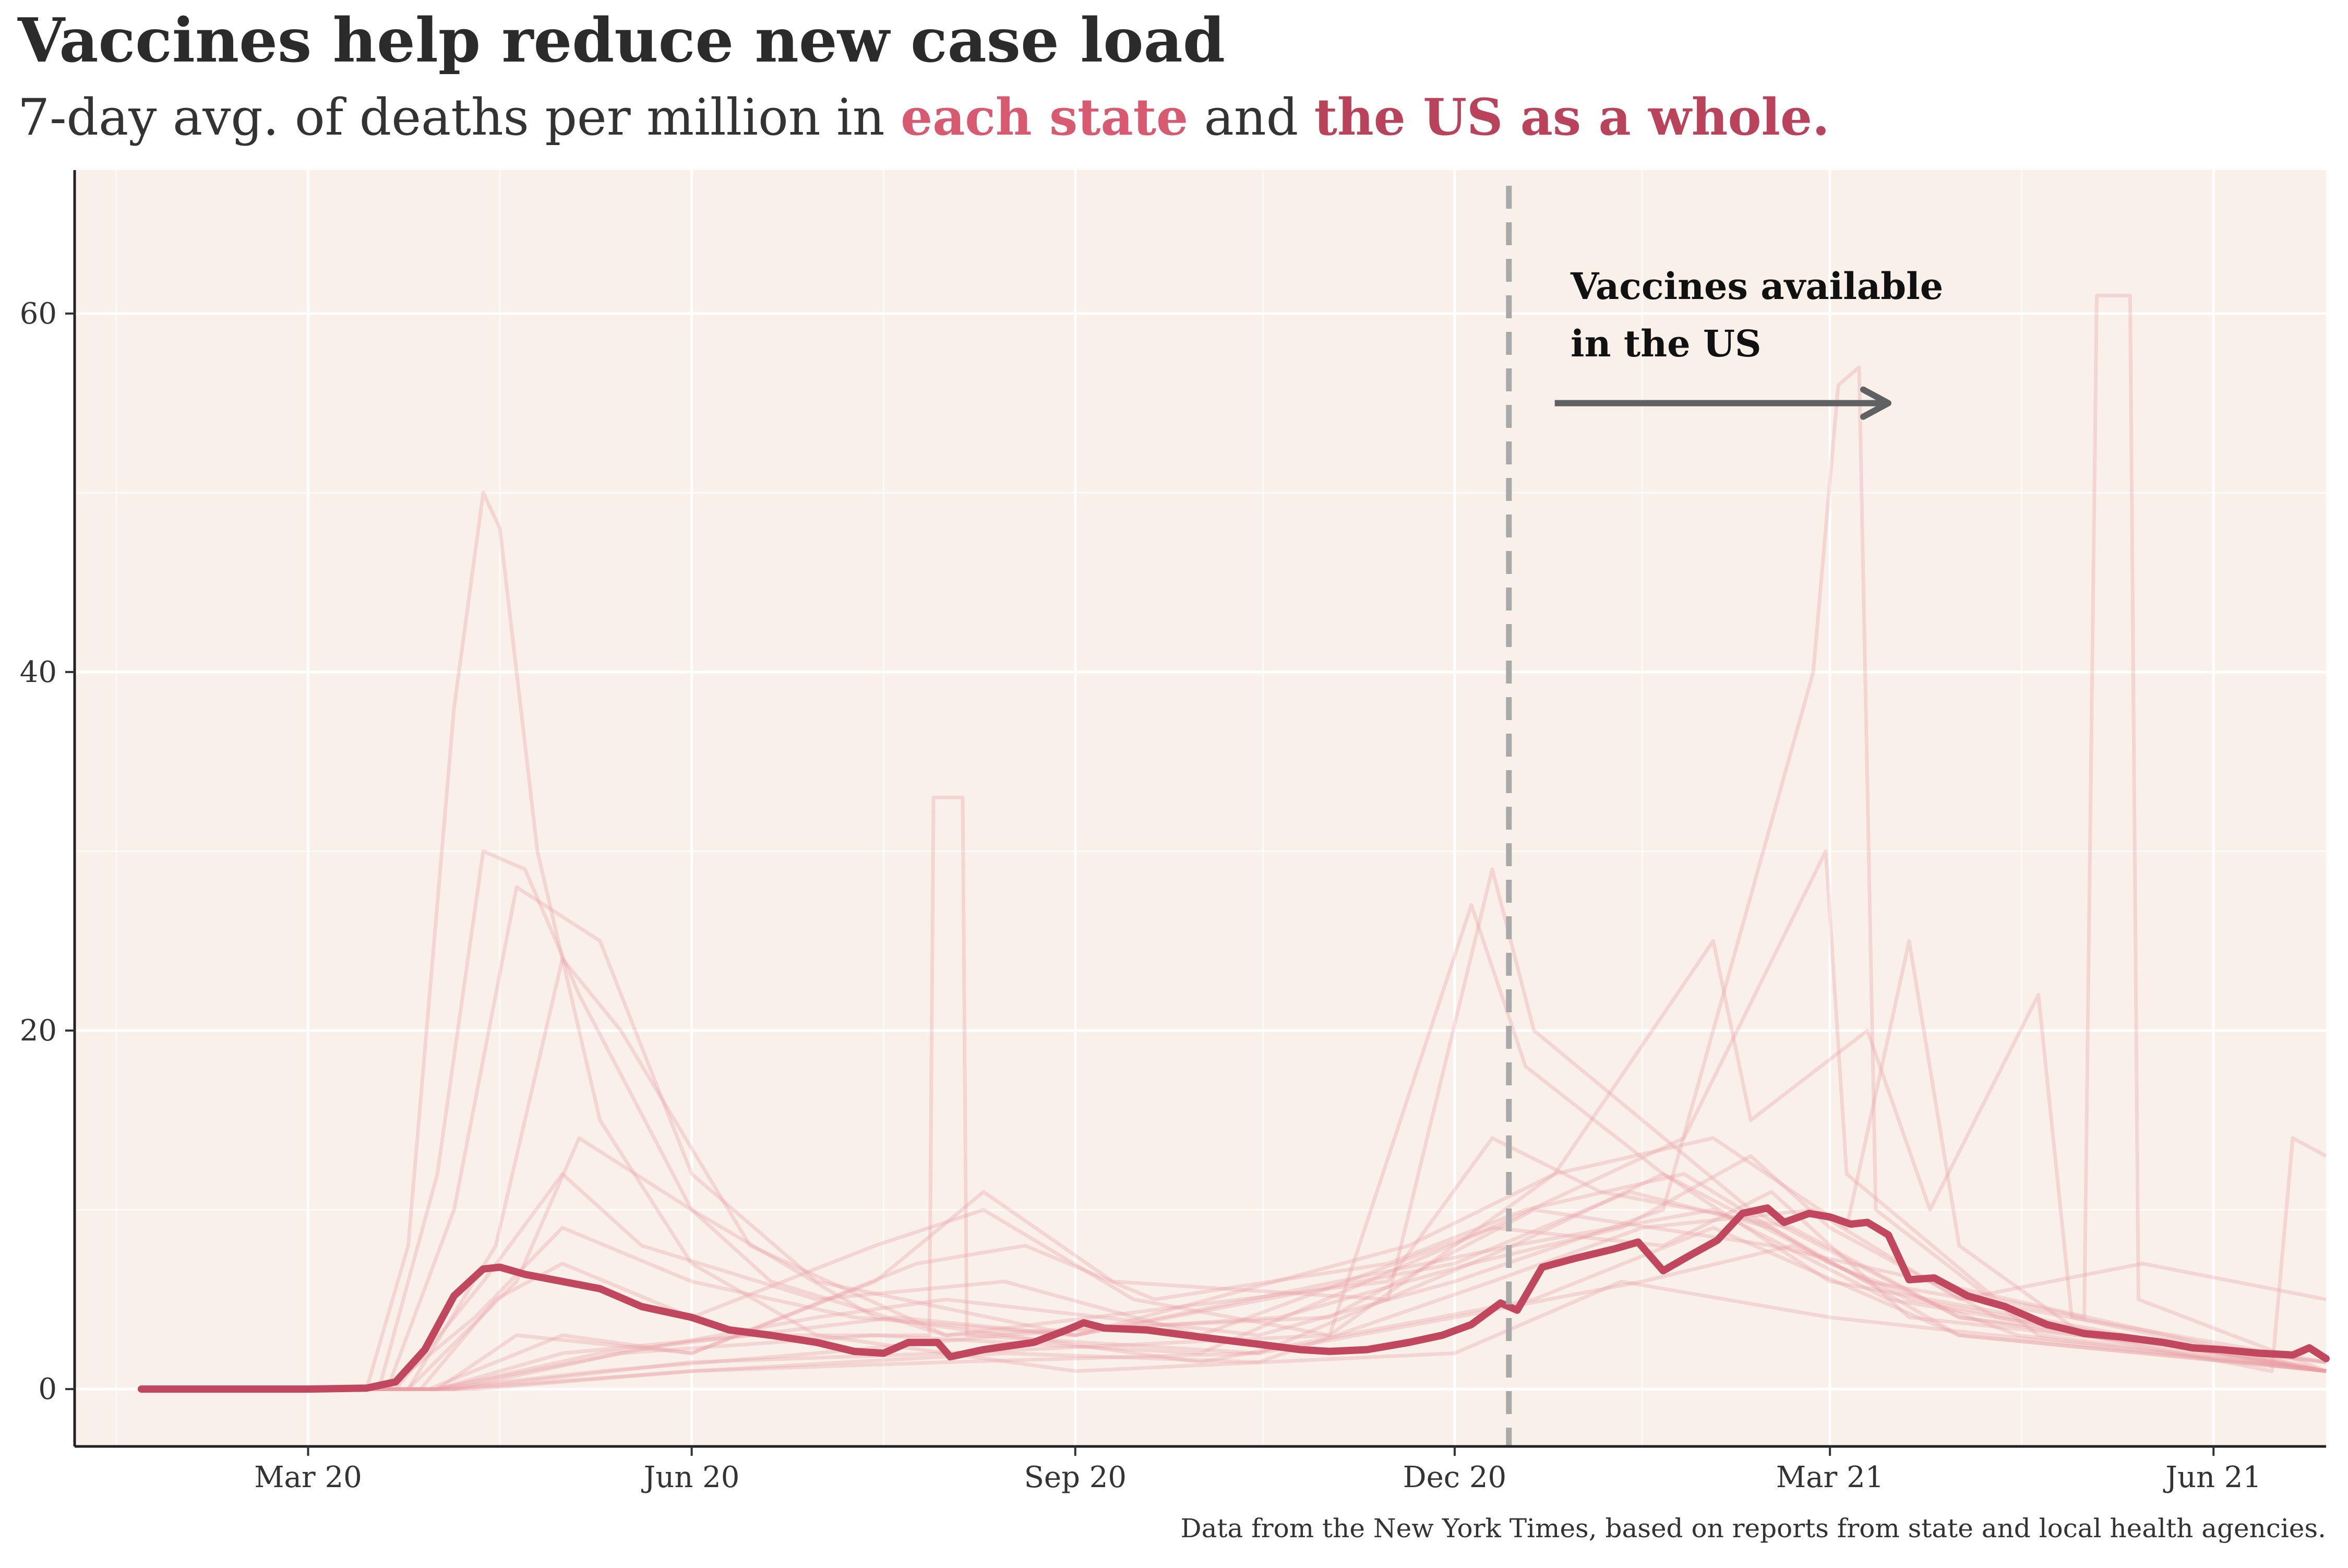  I want to click on subtitle-each-state: each state, so click(1044, 117).